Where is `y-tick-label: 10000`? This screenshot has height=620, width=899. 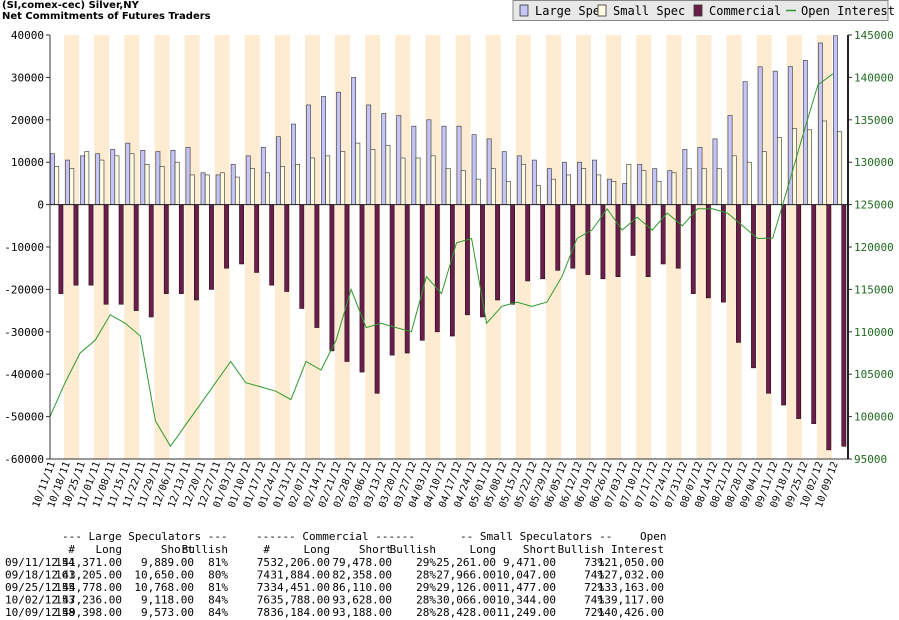
y-tick-label: 10000 is located at coordinates (27, 162).